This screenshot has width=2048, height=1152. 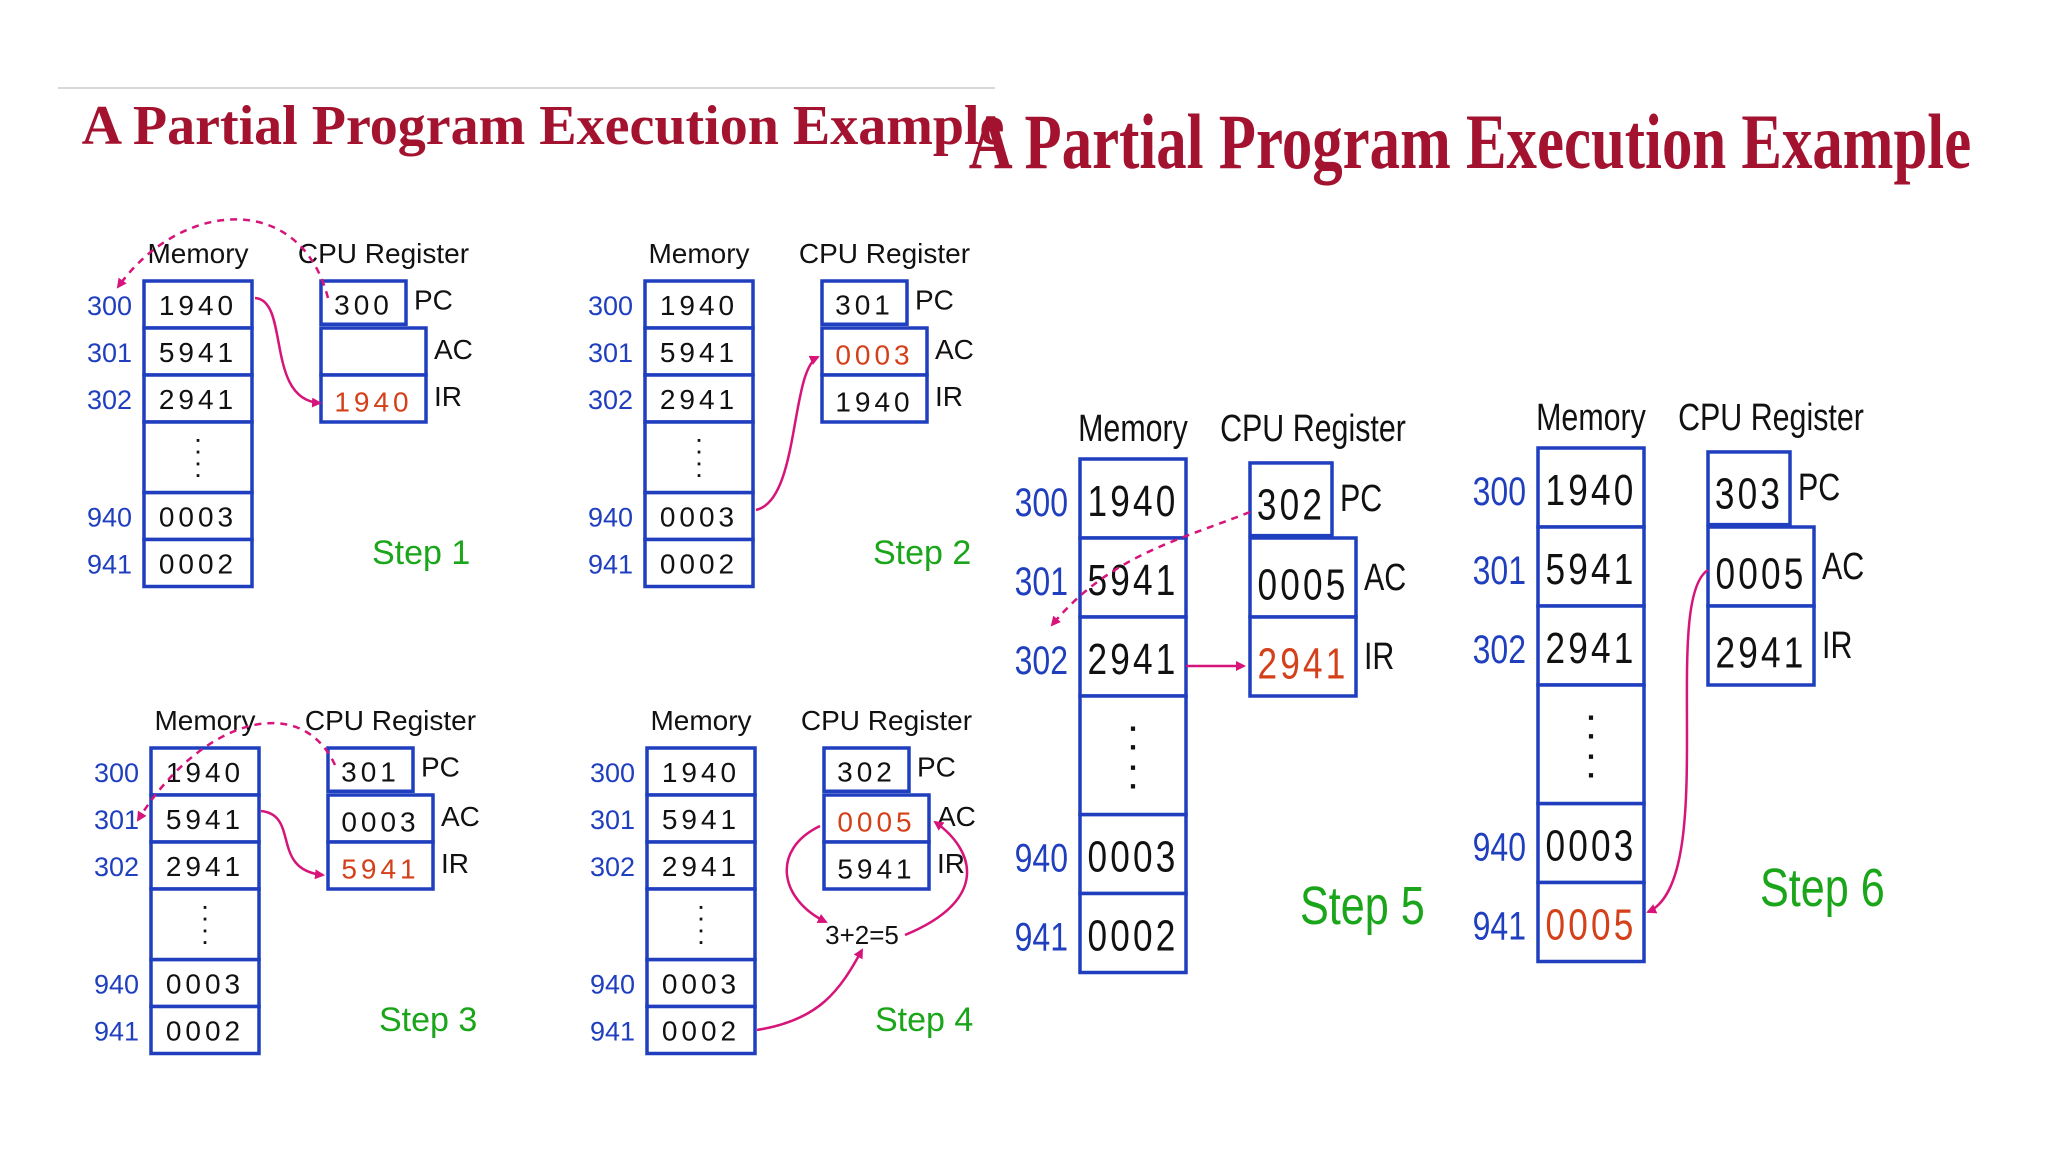 What do you see at coordinates (1362, 907) in the screenshot?
I see `step-label: Step 5` at bounding box center [1362, 907].